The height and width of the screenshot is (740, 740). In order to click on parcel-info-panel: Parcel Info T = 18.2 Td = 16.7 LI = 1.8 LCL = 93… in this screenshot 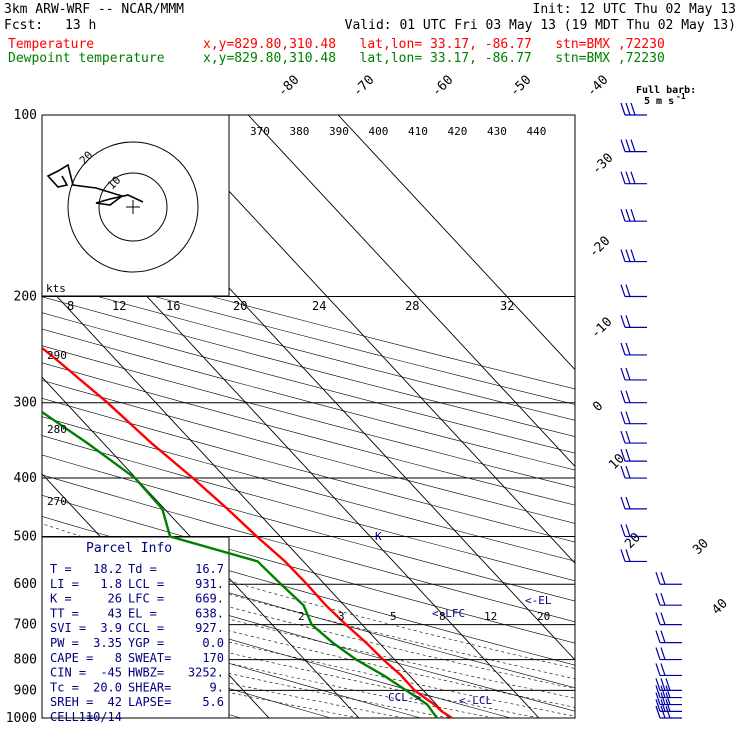, I will do `click(135, 630)`.